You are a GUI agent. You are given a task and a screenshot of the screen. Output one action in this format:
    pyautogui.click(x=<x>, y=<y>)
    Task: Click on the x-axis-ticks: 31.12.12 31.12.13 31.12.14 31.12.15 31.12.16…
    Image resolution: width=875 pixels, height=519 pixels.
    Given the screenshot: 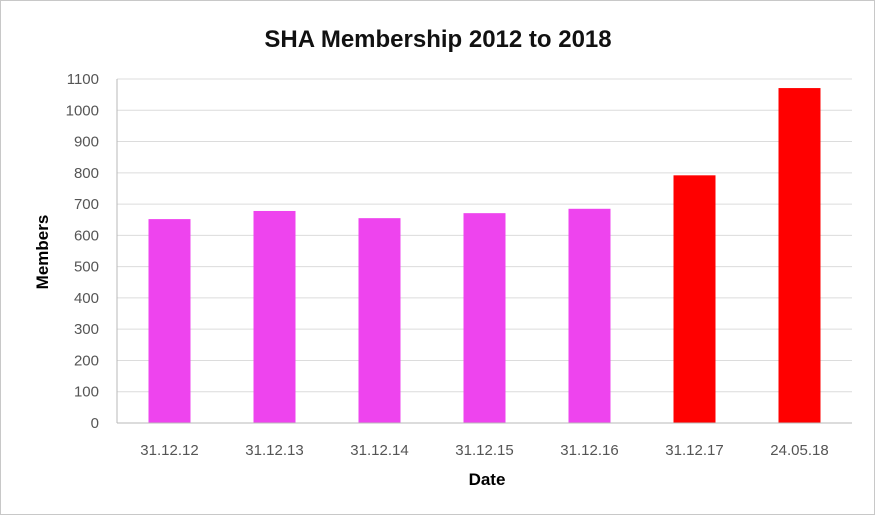 What is the action you would take?
    pyautogui.click(x=484, y=450)
    